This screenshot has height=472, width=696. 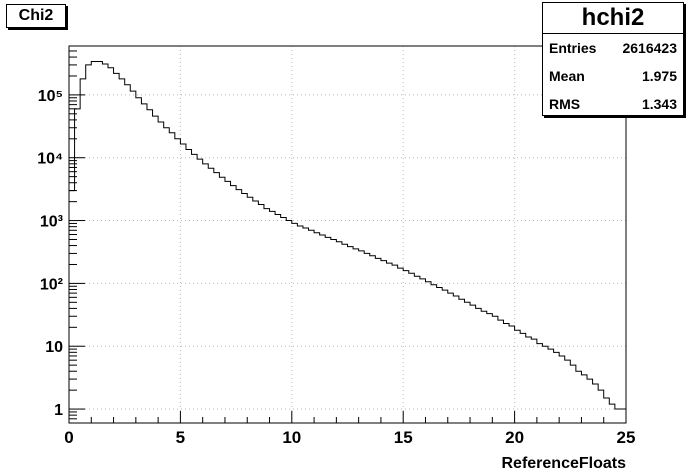 I want to click on x-tick-label: 0, so click(x=68, y=437).